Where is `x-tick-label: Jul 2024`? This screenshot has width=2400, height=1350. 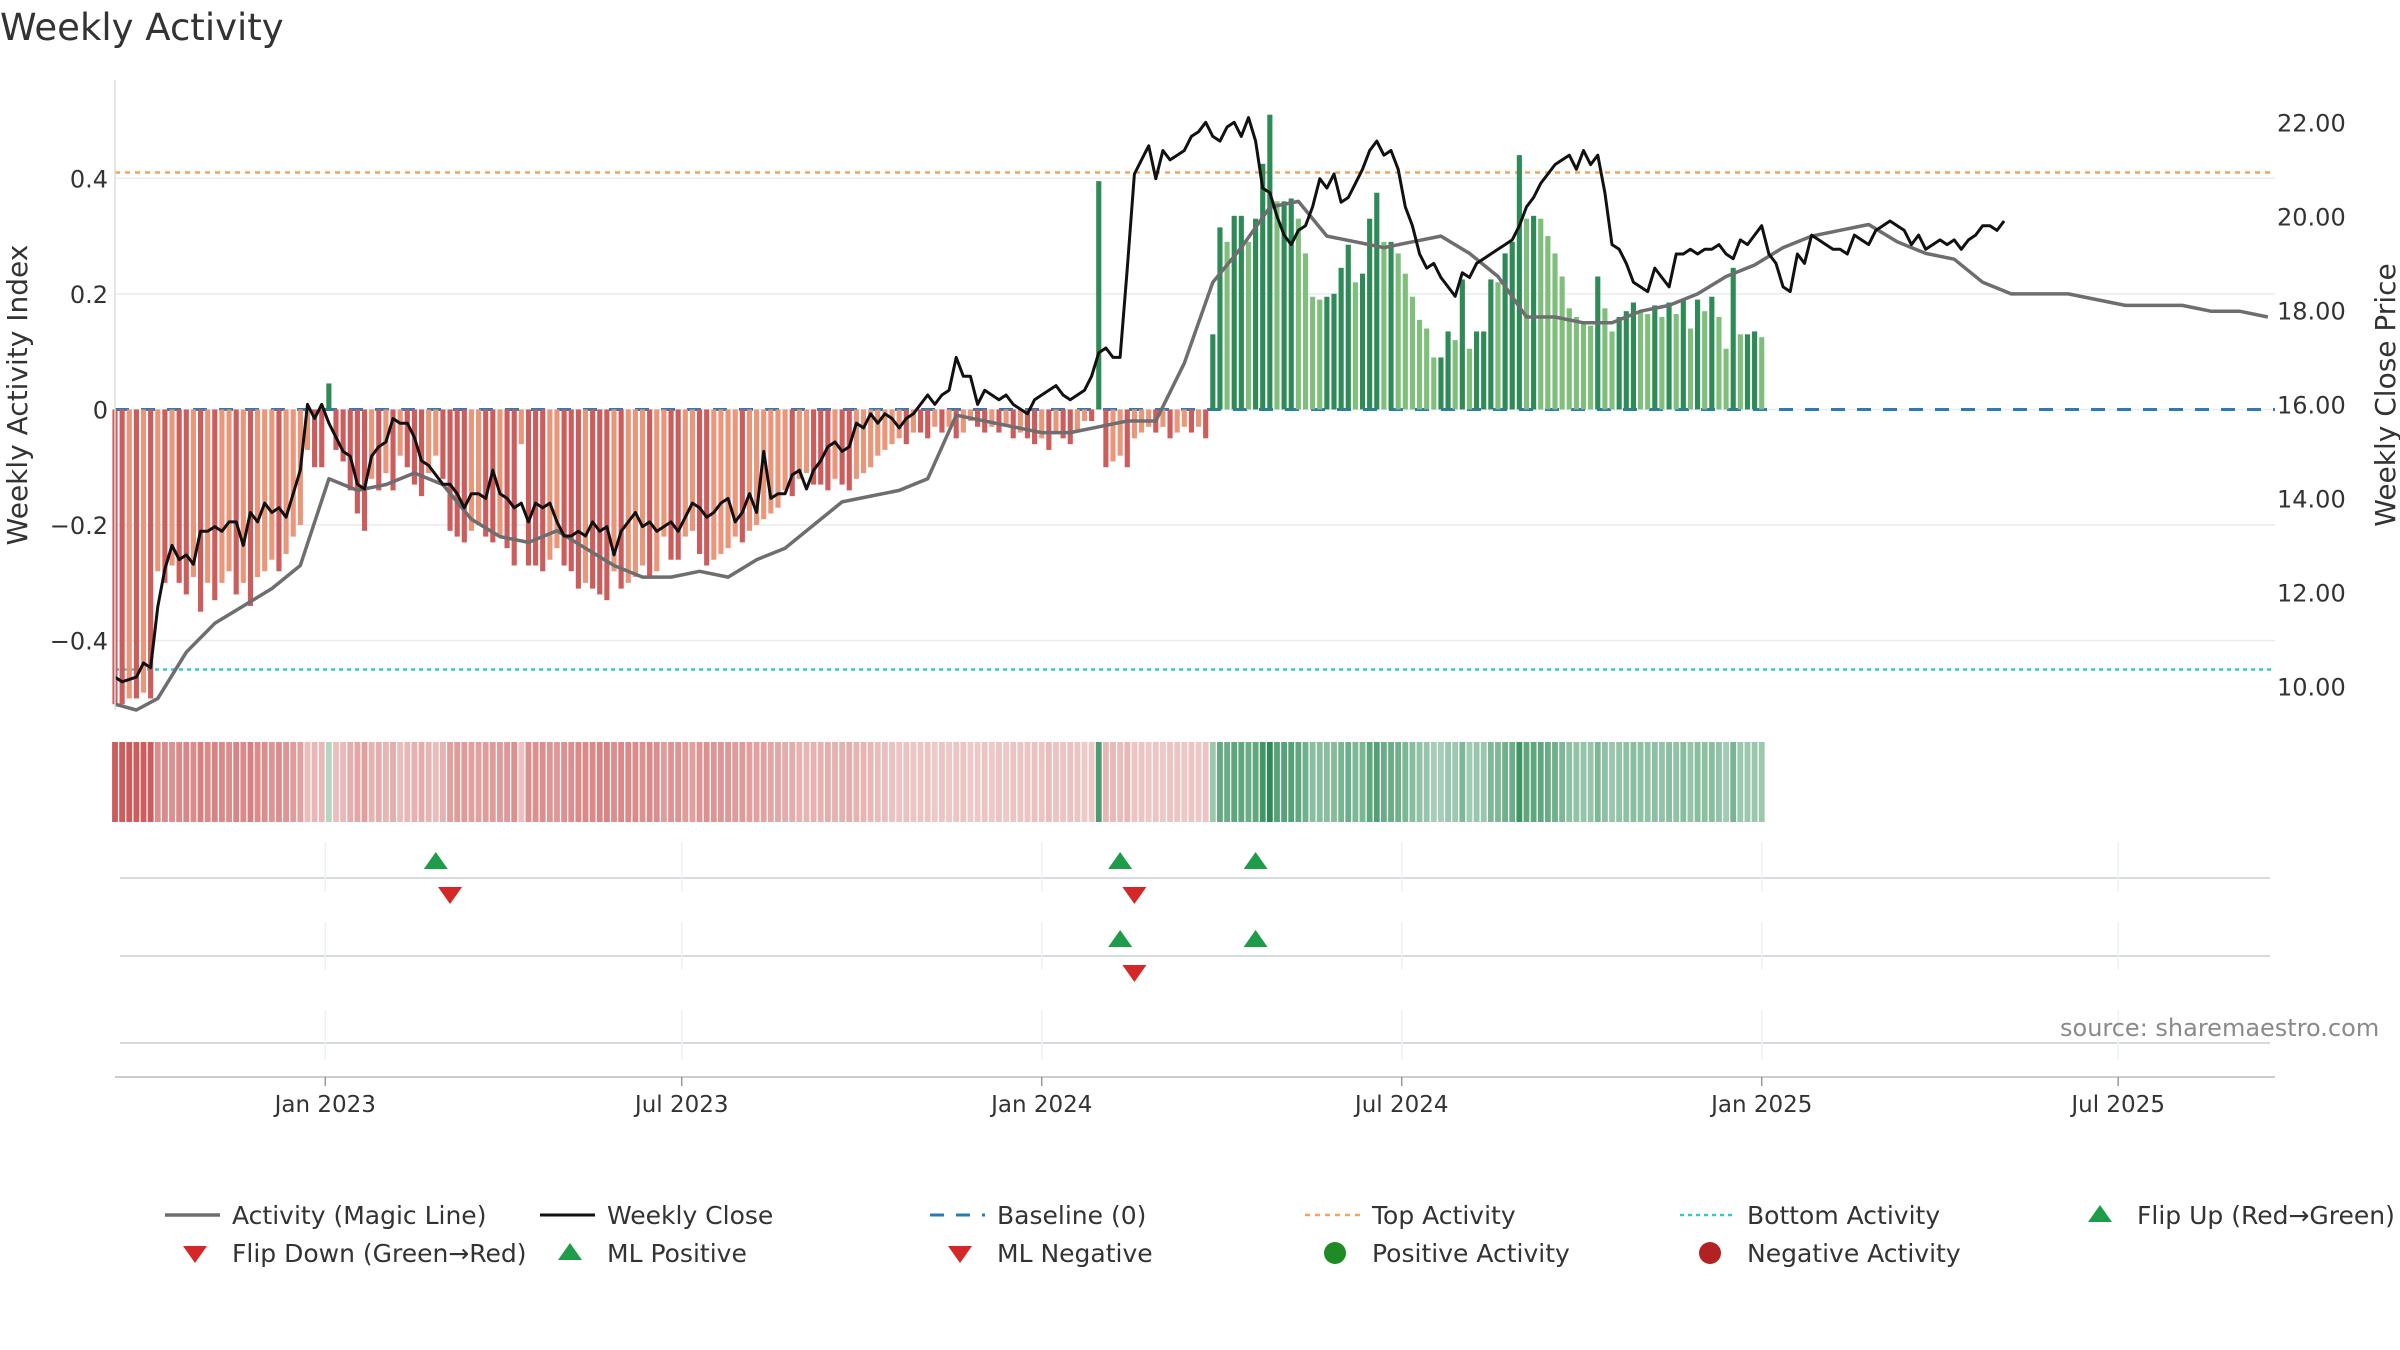
x-tick-label: Jul 2024 is located at coordinates (1401, 1105).